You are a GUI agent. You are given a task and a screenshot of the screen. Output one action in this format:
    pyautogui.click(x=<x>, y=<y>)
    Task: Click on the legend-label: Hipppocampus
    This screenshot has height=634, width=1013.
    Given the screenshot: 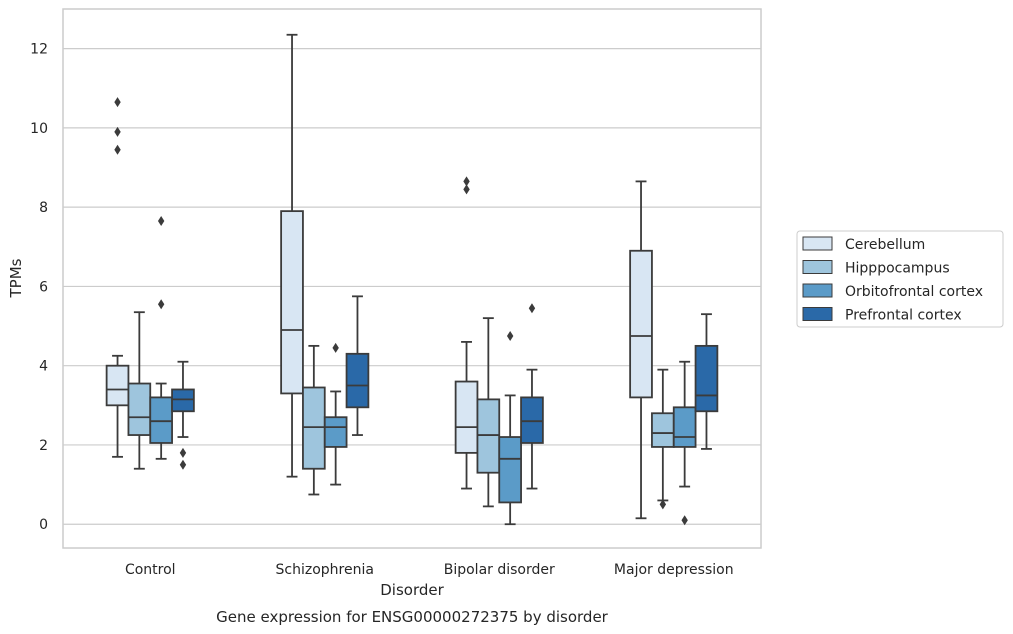 What is the action you would take?
    pyautogui.click(x=897, y=269)
    